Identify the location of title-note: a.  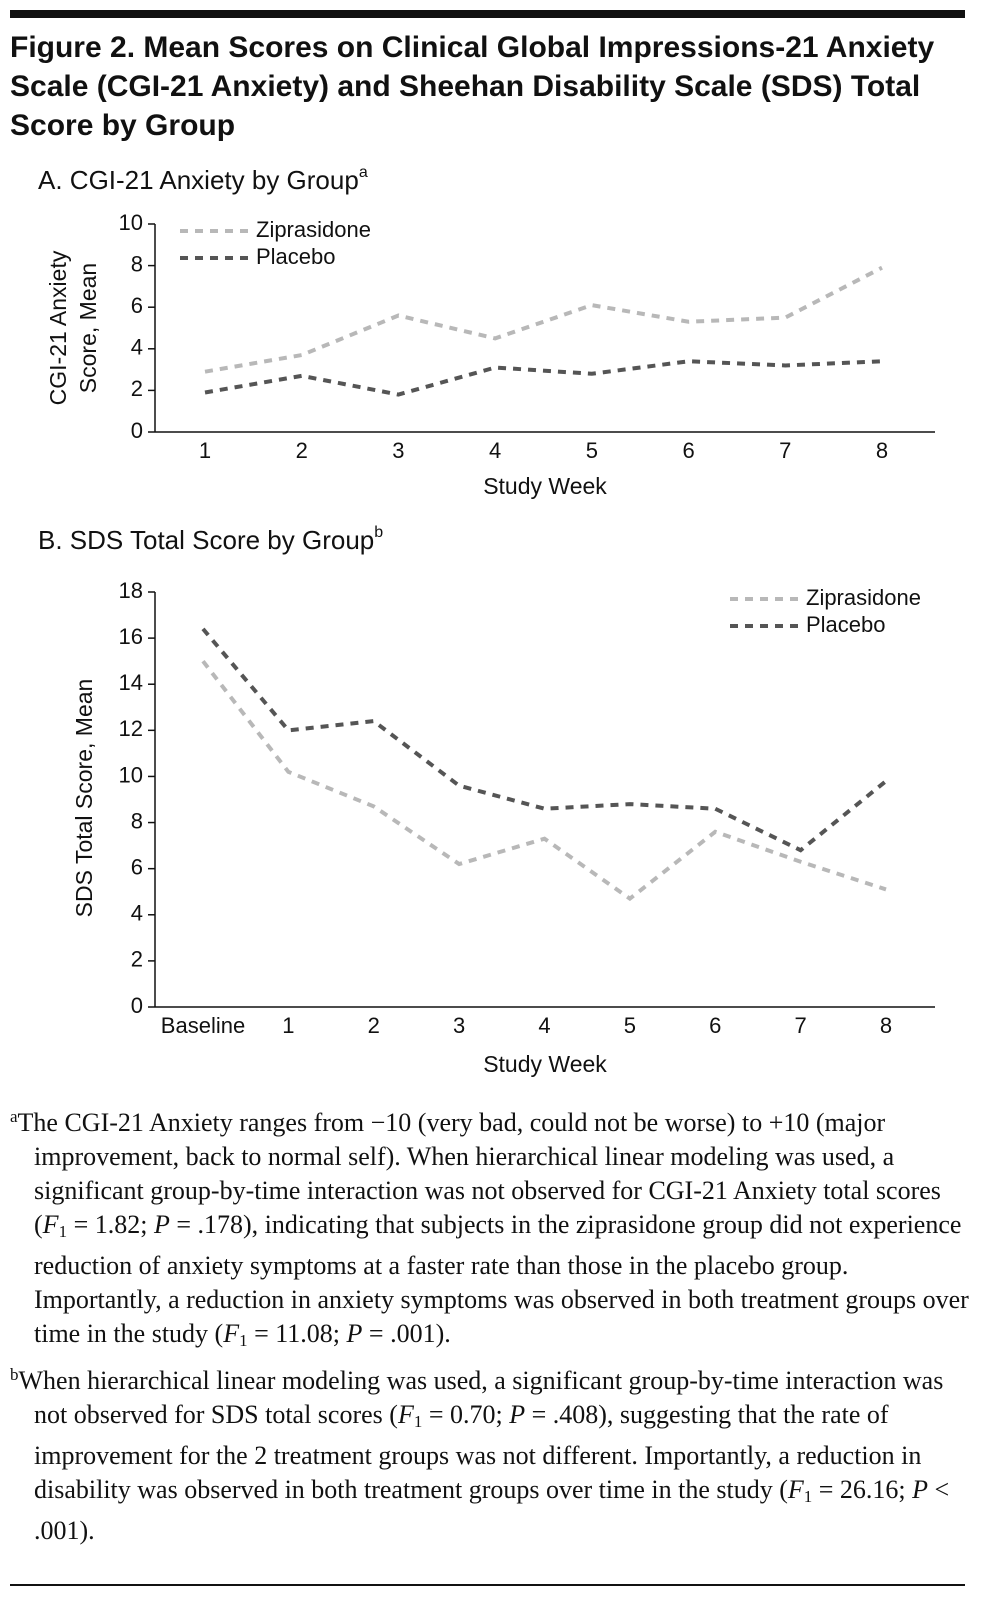
(363, 172).